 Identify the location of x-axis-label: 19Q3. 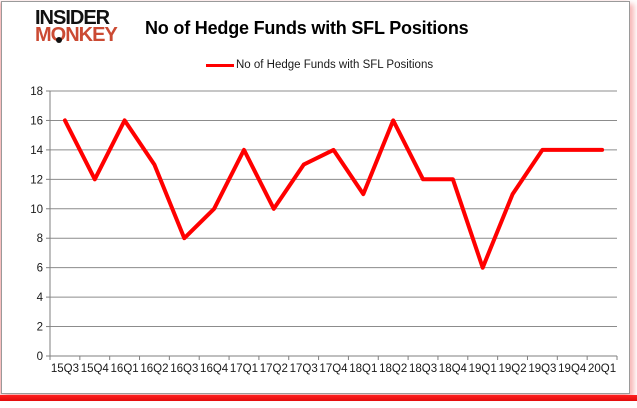
(542, 369).